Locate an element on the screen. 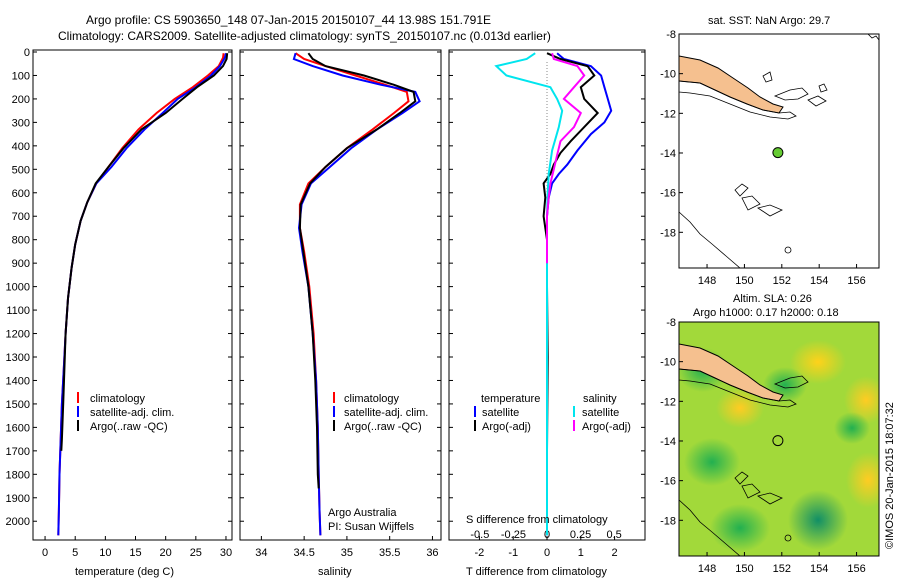 The height and width of the screenshot is (580, 900). series-line-s-argo is located at coordinates (566, 158).